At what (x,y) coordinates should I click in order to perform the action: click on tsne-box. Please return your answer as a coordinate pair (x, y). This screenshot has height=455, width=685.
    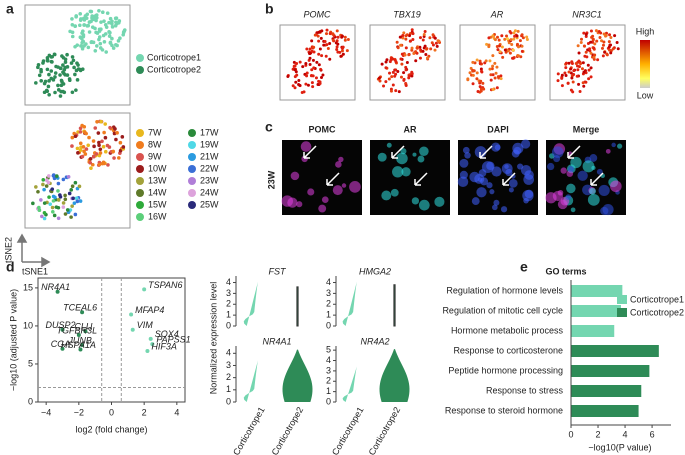
    Looking at the image, I should click on (77, 55).